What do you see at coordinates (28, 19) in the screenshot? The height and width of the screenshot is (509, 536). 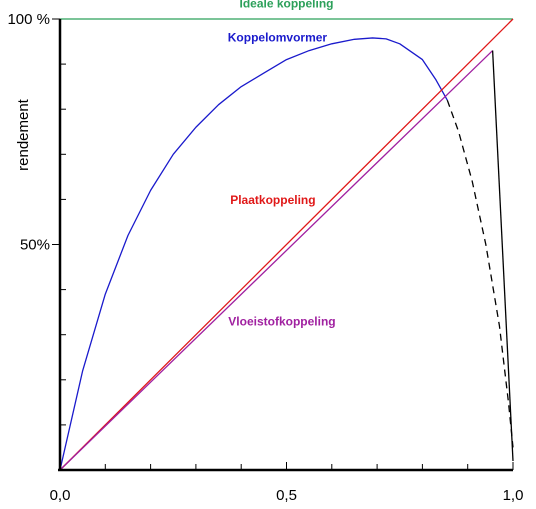 I see `y-tick-label: 100 %` at bounding box center [28, 19].